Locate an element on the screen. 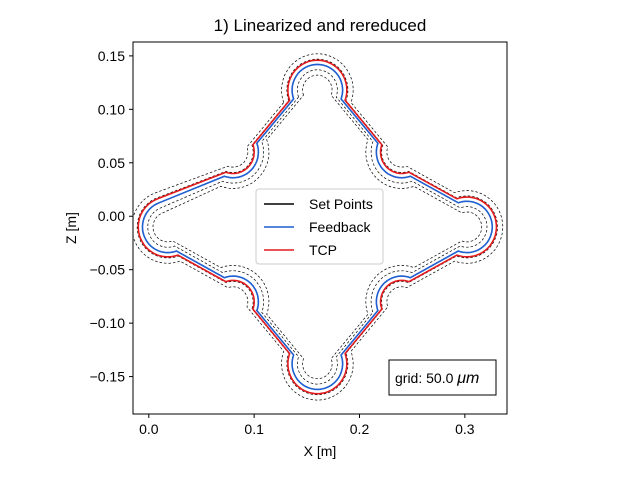  grid-annotation: grid: 50.0 μm is located at coordinates (442, 377).